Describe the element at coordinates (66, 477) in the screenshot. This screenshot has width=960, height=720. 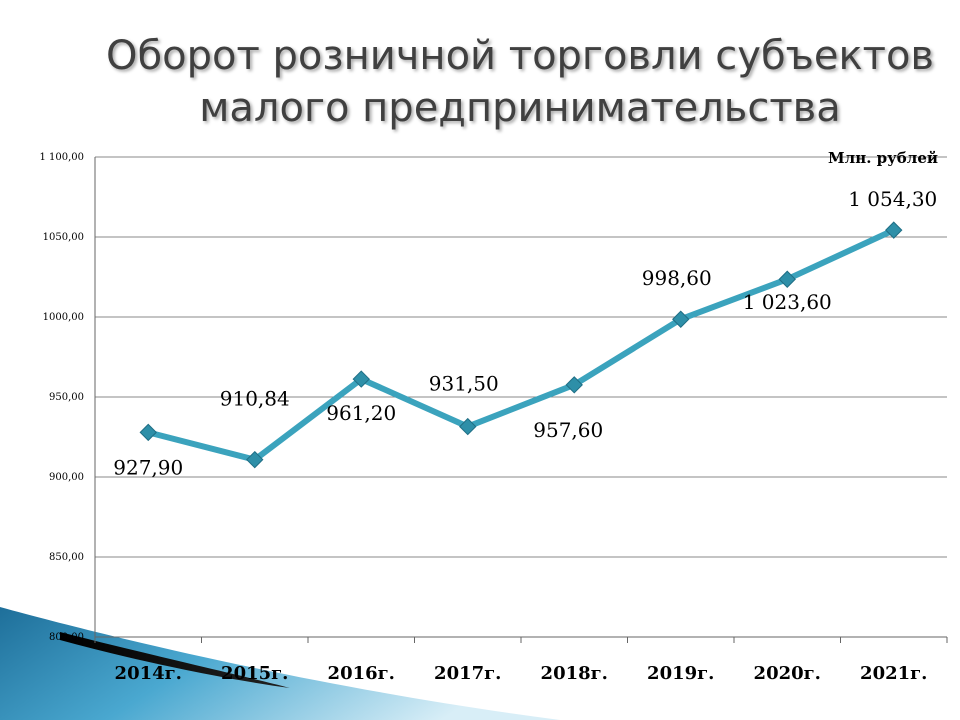
I see `y-tick-label: 900,00` at that location.